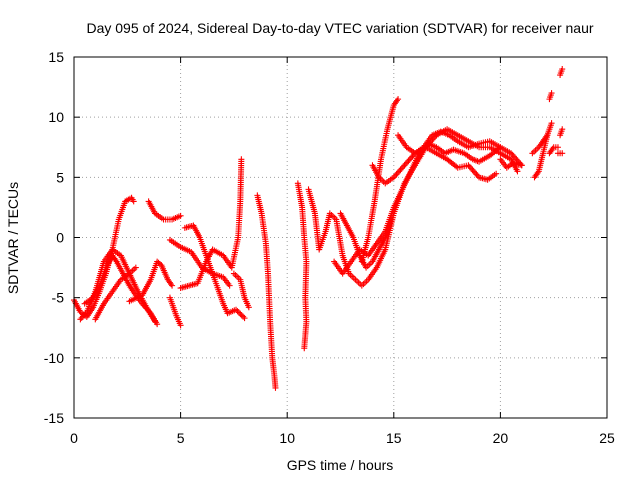  I want to click on y-tick-label: 0, so click(60, 238).